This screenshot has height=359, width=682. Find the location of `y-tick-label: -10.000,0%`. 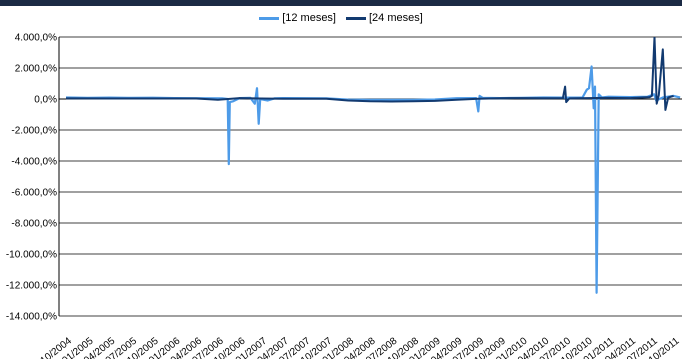

y-tick-label: -10.000,0% is located at coordinates (31, 255).